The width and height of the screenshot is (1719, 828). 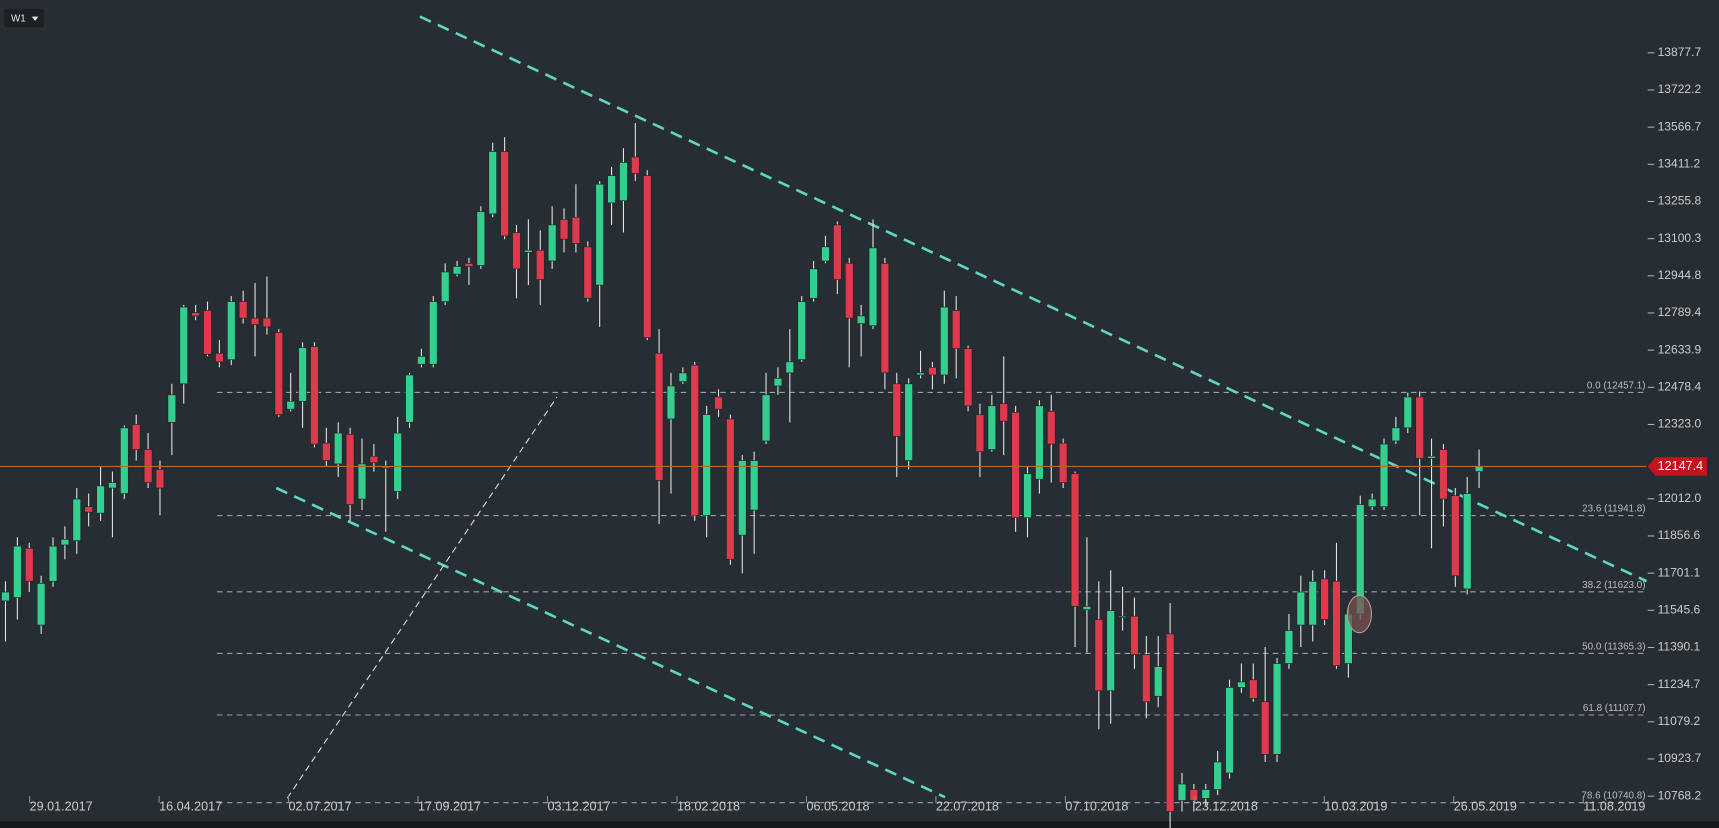 What do you see at coordinates (1359, 614) in the screenshot?
I see `highlight-ellipse` at bounding box center [1359, 614].